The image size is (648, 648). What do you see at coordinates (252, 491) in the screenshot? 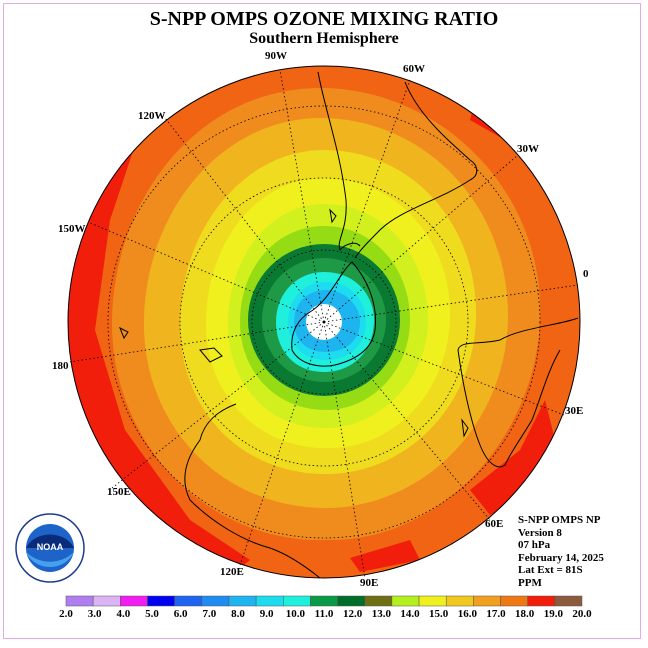
I see `australia-coast` at bounding box center [252, 491].